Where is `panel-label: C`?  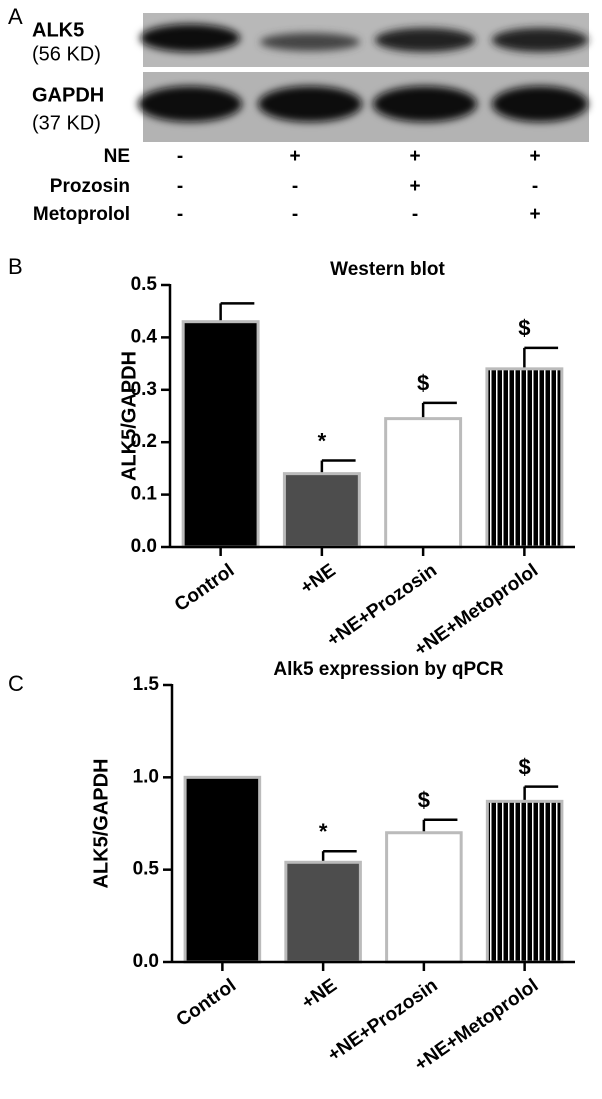 panel-label: C is located at coordinates (16, 683).